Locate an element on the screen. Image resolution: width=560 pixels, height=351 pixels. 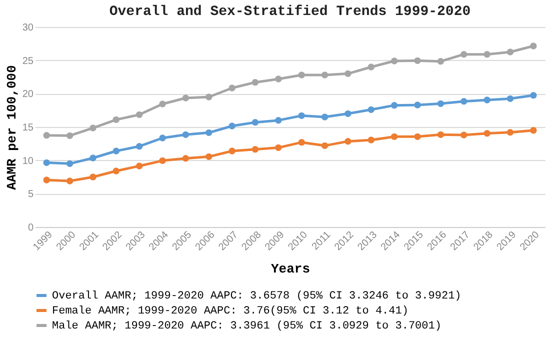
x-axis-title: Years is located at coordinates (290, 268).